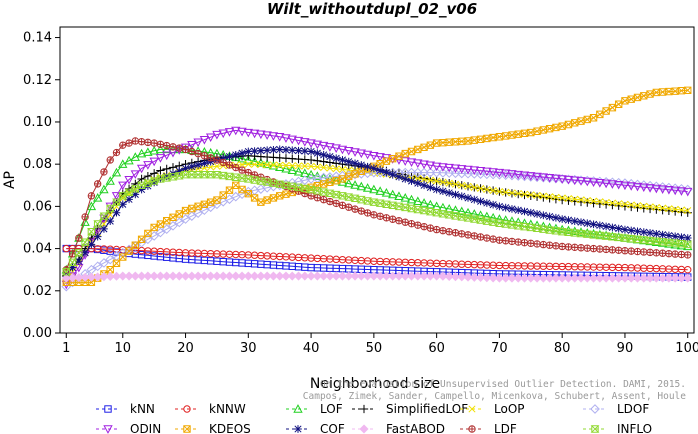  Describe the element at coordinates (562, 348) in the screenshot. I see `x-tick-label: 80` at that location.